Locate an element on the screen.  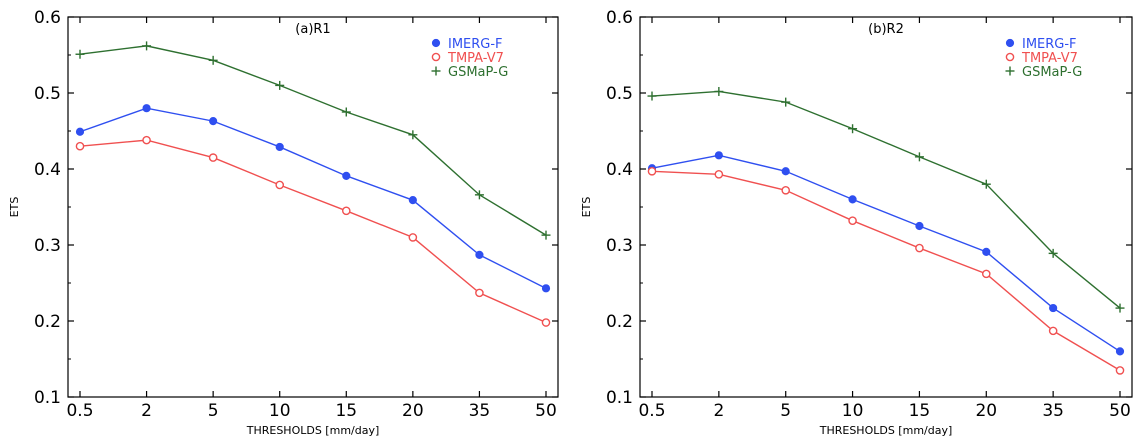
panel-title: (a)R1 is located at coordinates (312, 29).